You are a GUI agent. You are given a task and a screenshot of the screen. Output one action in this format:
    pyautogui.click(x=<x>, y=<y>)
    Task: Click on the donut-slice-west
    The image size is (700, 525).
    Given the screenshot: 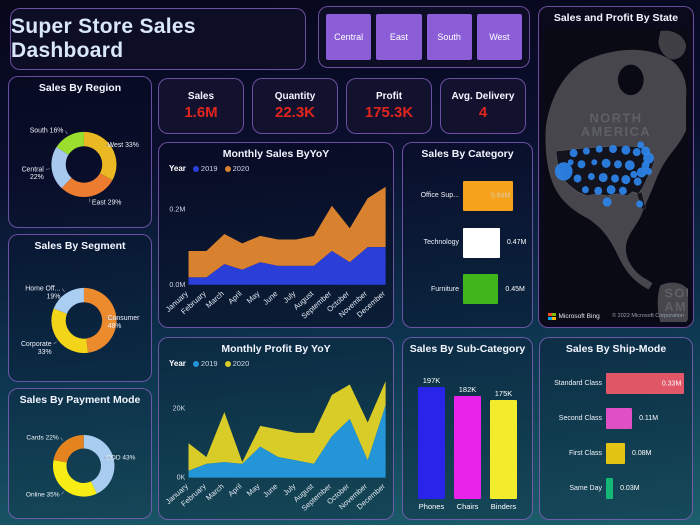 What is the action you would take?
    pyautogui.click(x=100, y=156)
    